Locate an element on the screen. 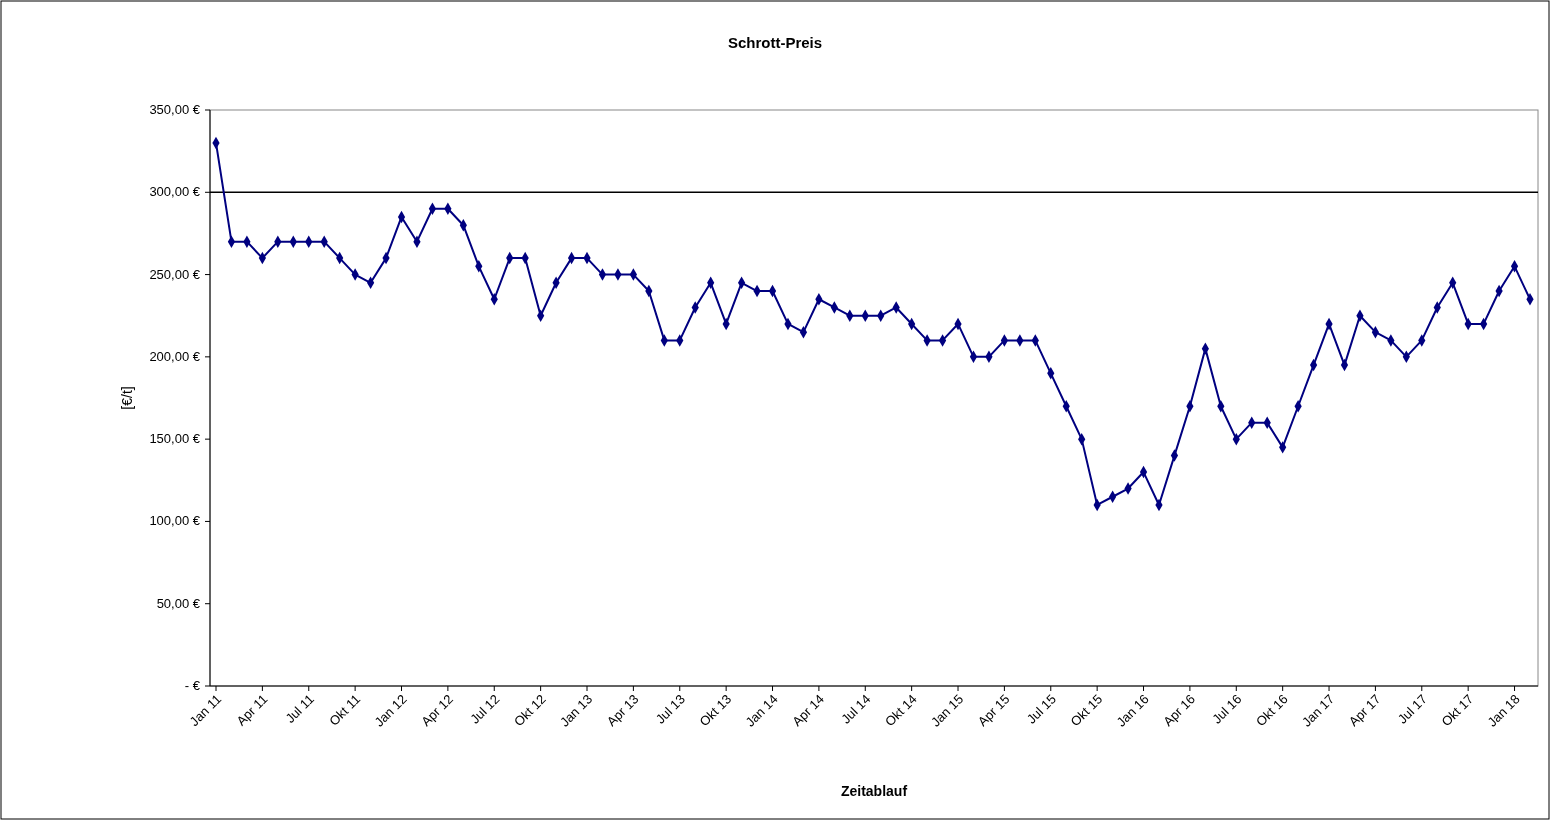  y-tick-label: 200,00 € is located at coordinates (175, 356).